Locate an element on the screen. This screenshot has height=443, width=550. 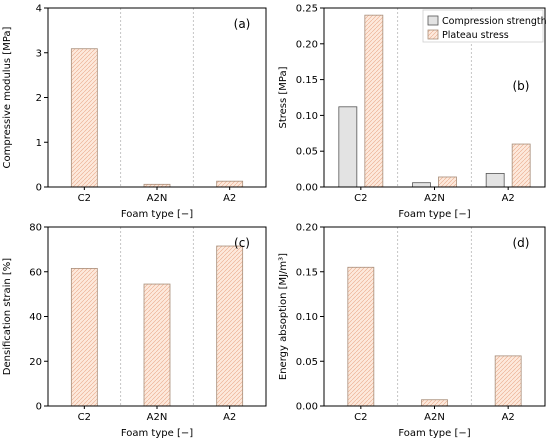
y-tick-label: 2 is located at coordinates (39, 98).